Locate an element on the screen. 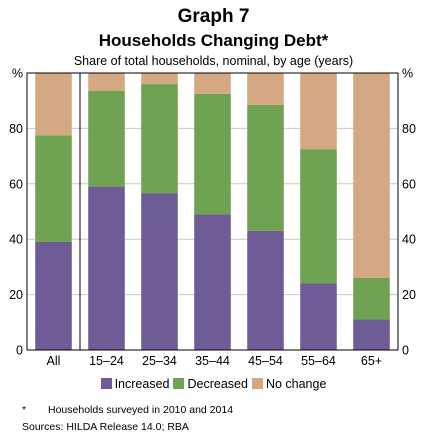 The width and height of the screenshot is (427, 441). legend-label: Increased is located at coordinates (142, 384).